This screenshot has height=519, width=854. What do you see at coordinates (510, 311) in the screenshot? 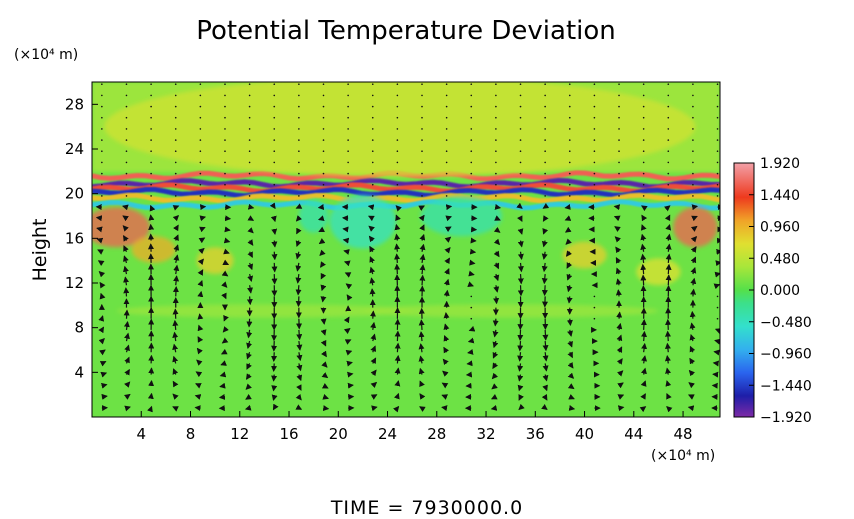
I see `anomaly-blob` at bounding box center [510, 311].